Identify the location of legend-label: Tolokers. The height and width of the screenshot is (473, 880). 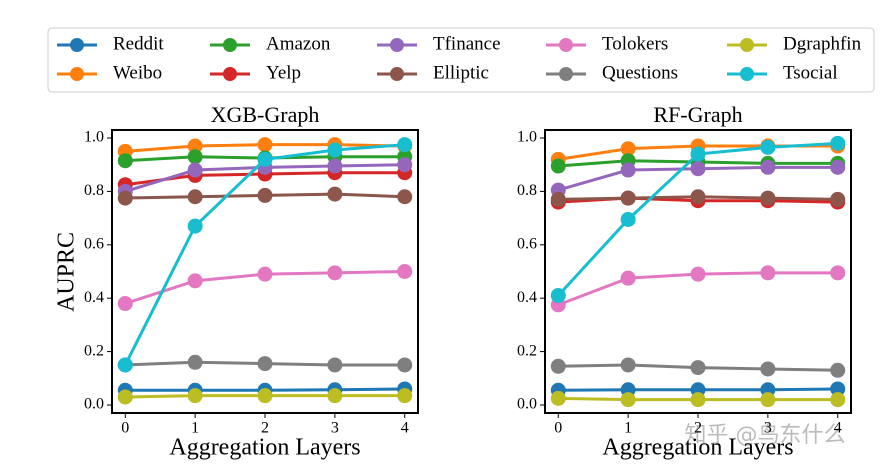
(635, 43).